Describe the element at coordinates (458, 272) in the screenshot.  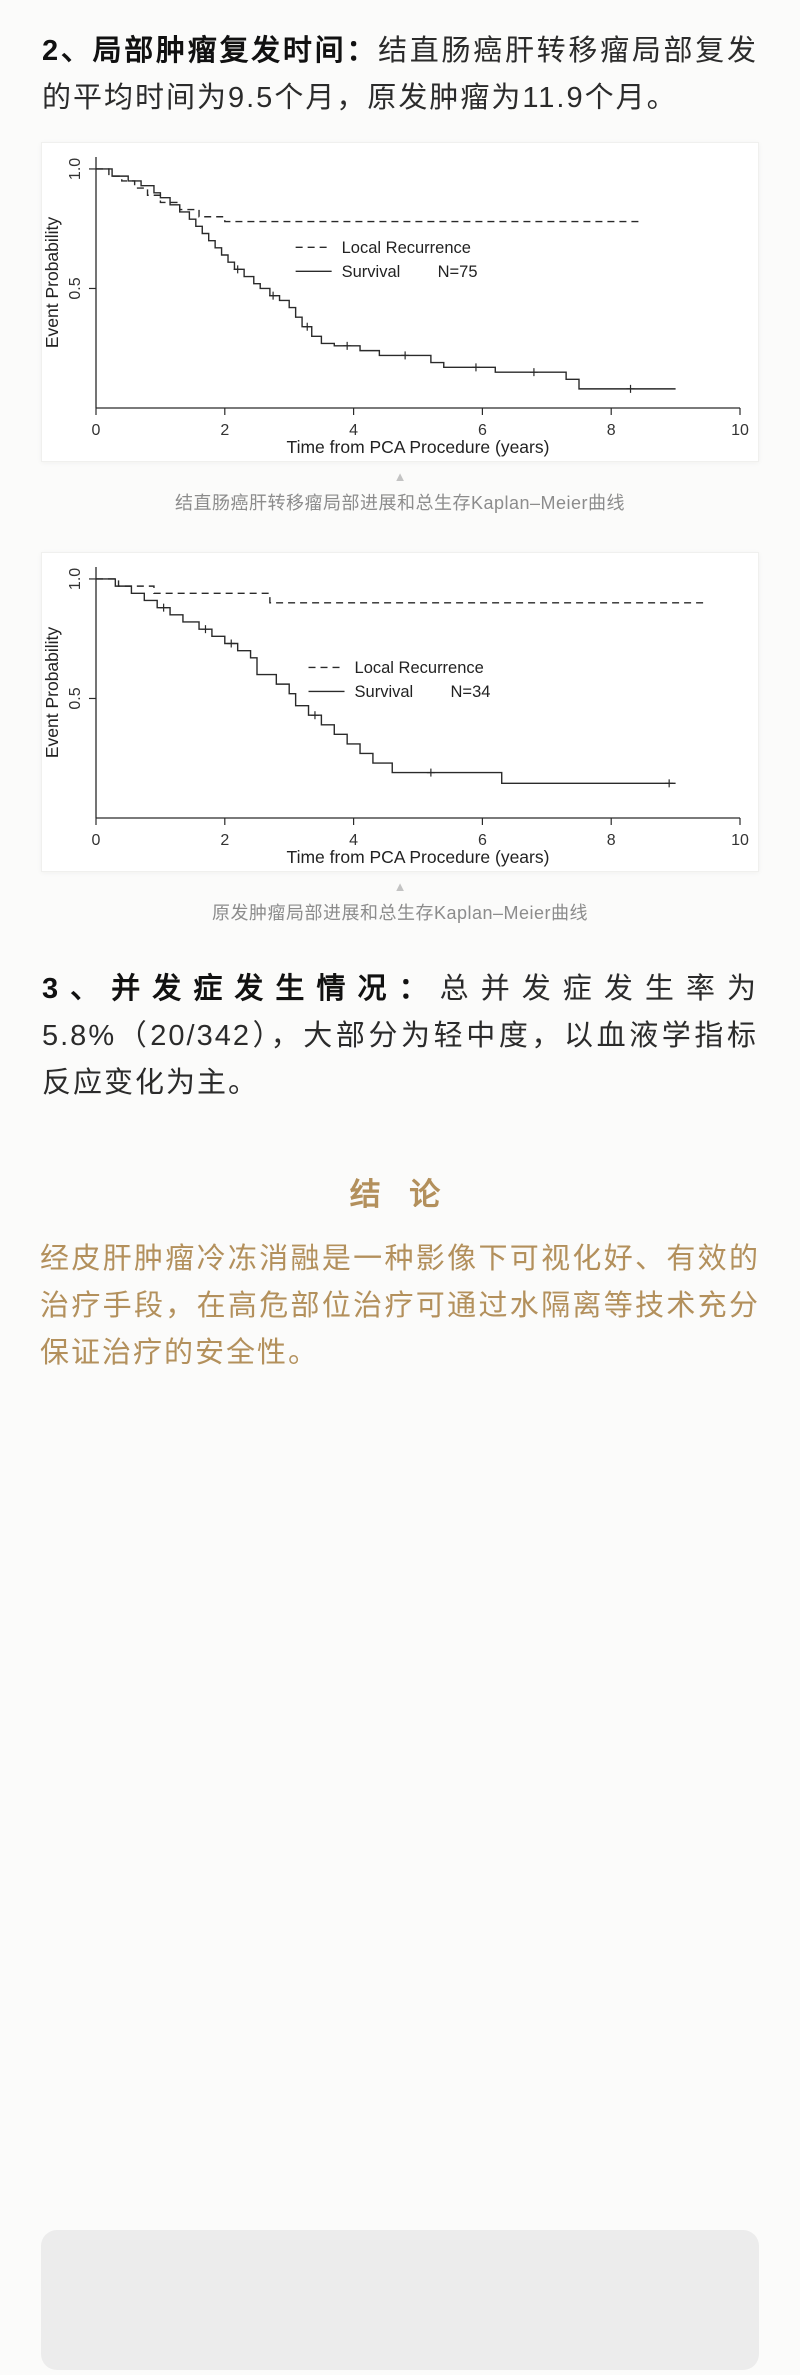
I see `svg-text: N=75` at that location.